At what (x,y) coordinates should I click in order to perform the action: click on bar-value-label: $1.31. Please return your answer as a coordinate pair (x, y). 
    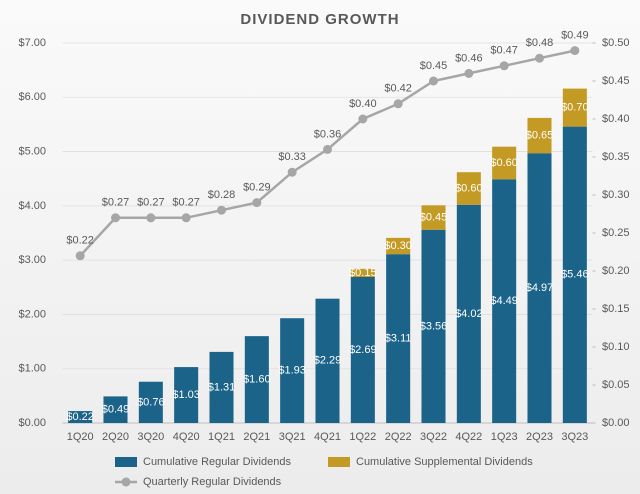
    Looking at the image, I should click on (222, 387).